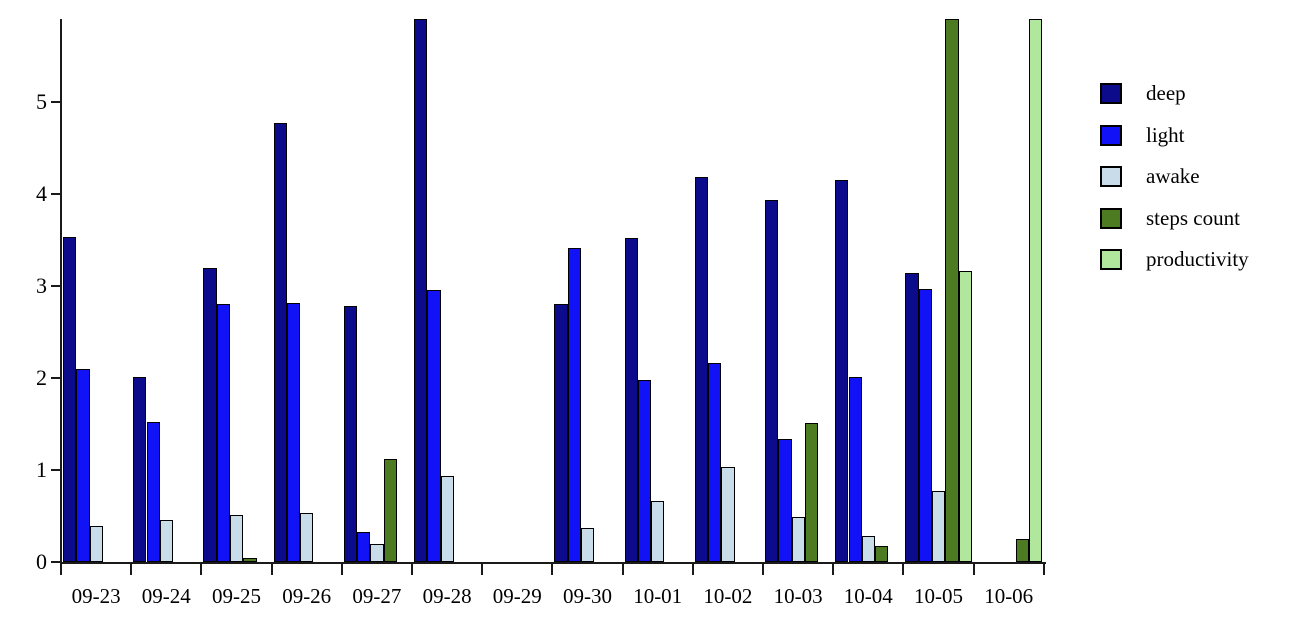  What do you see at coordinates (377, 596) in the screenshot?
I see `x-axis-category-label: 09-27` at bounding box center [377, 596].